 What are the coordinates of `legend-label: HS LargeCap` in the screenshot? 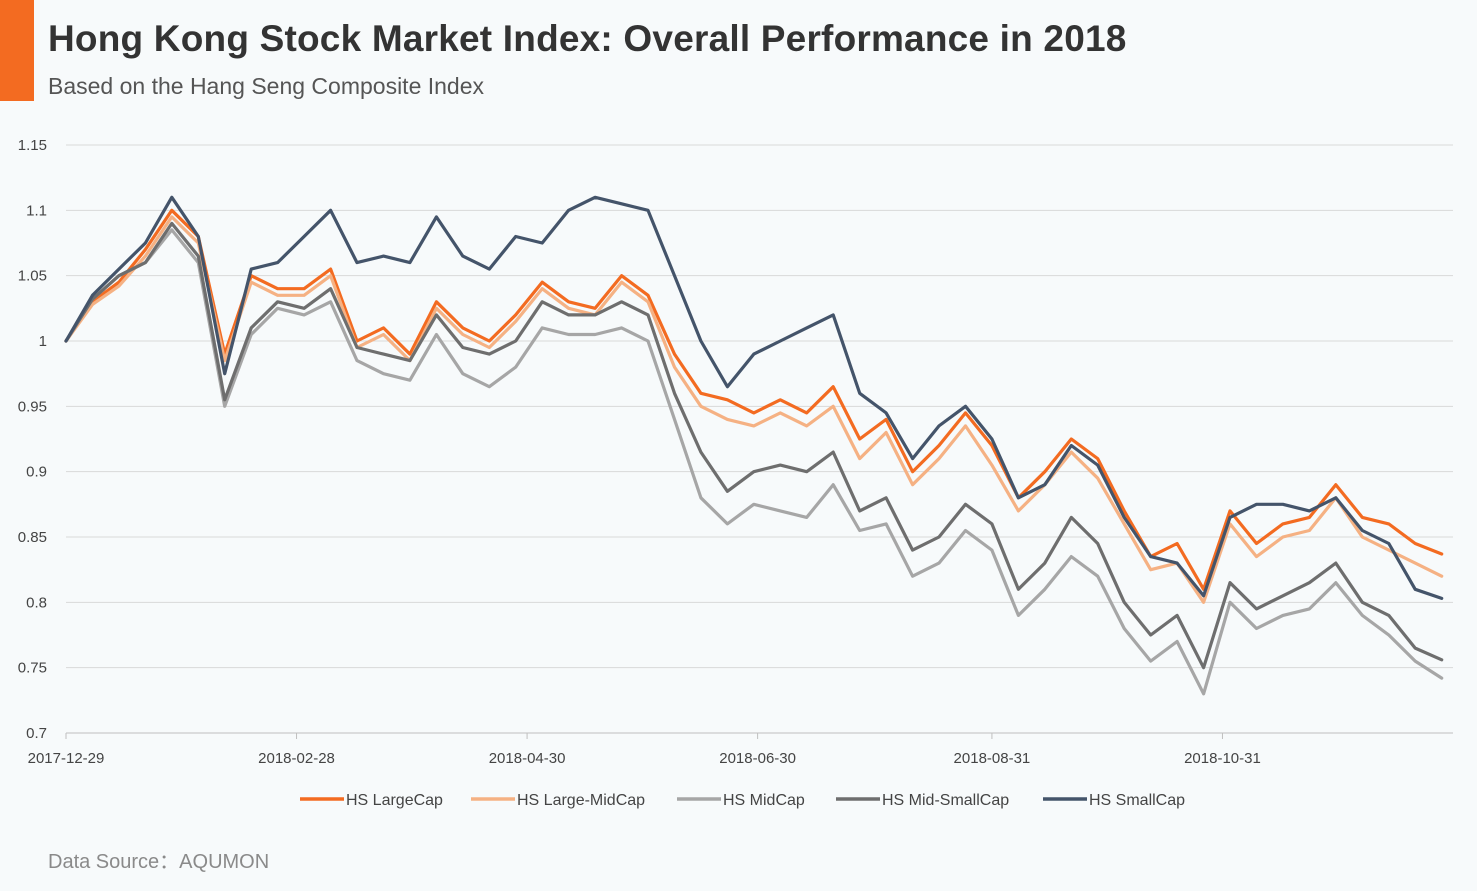 It's located at (394, 800).